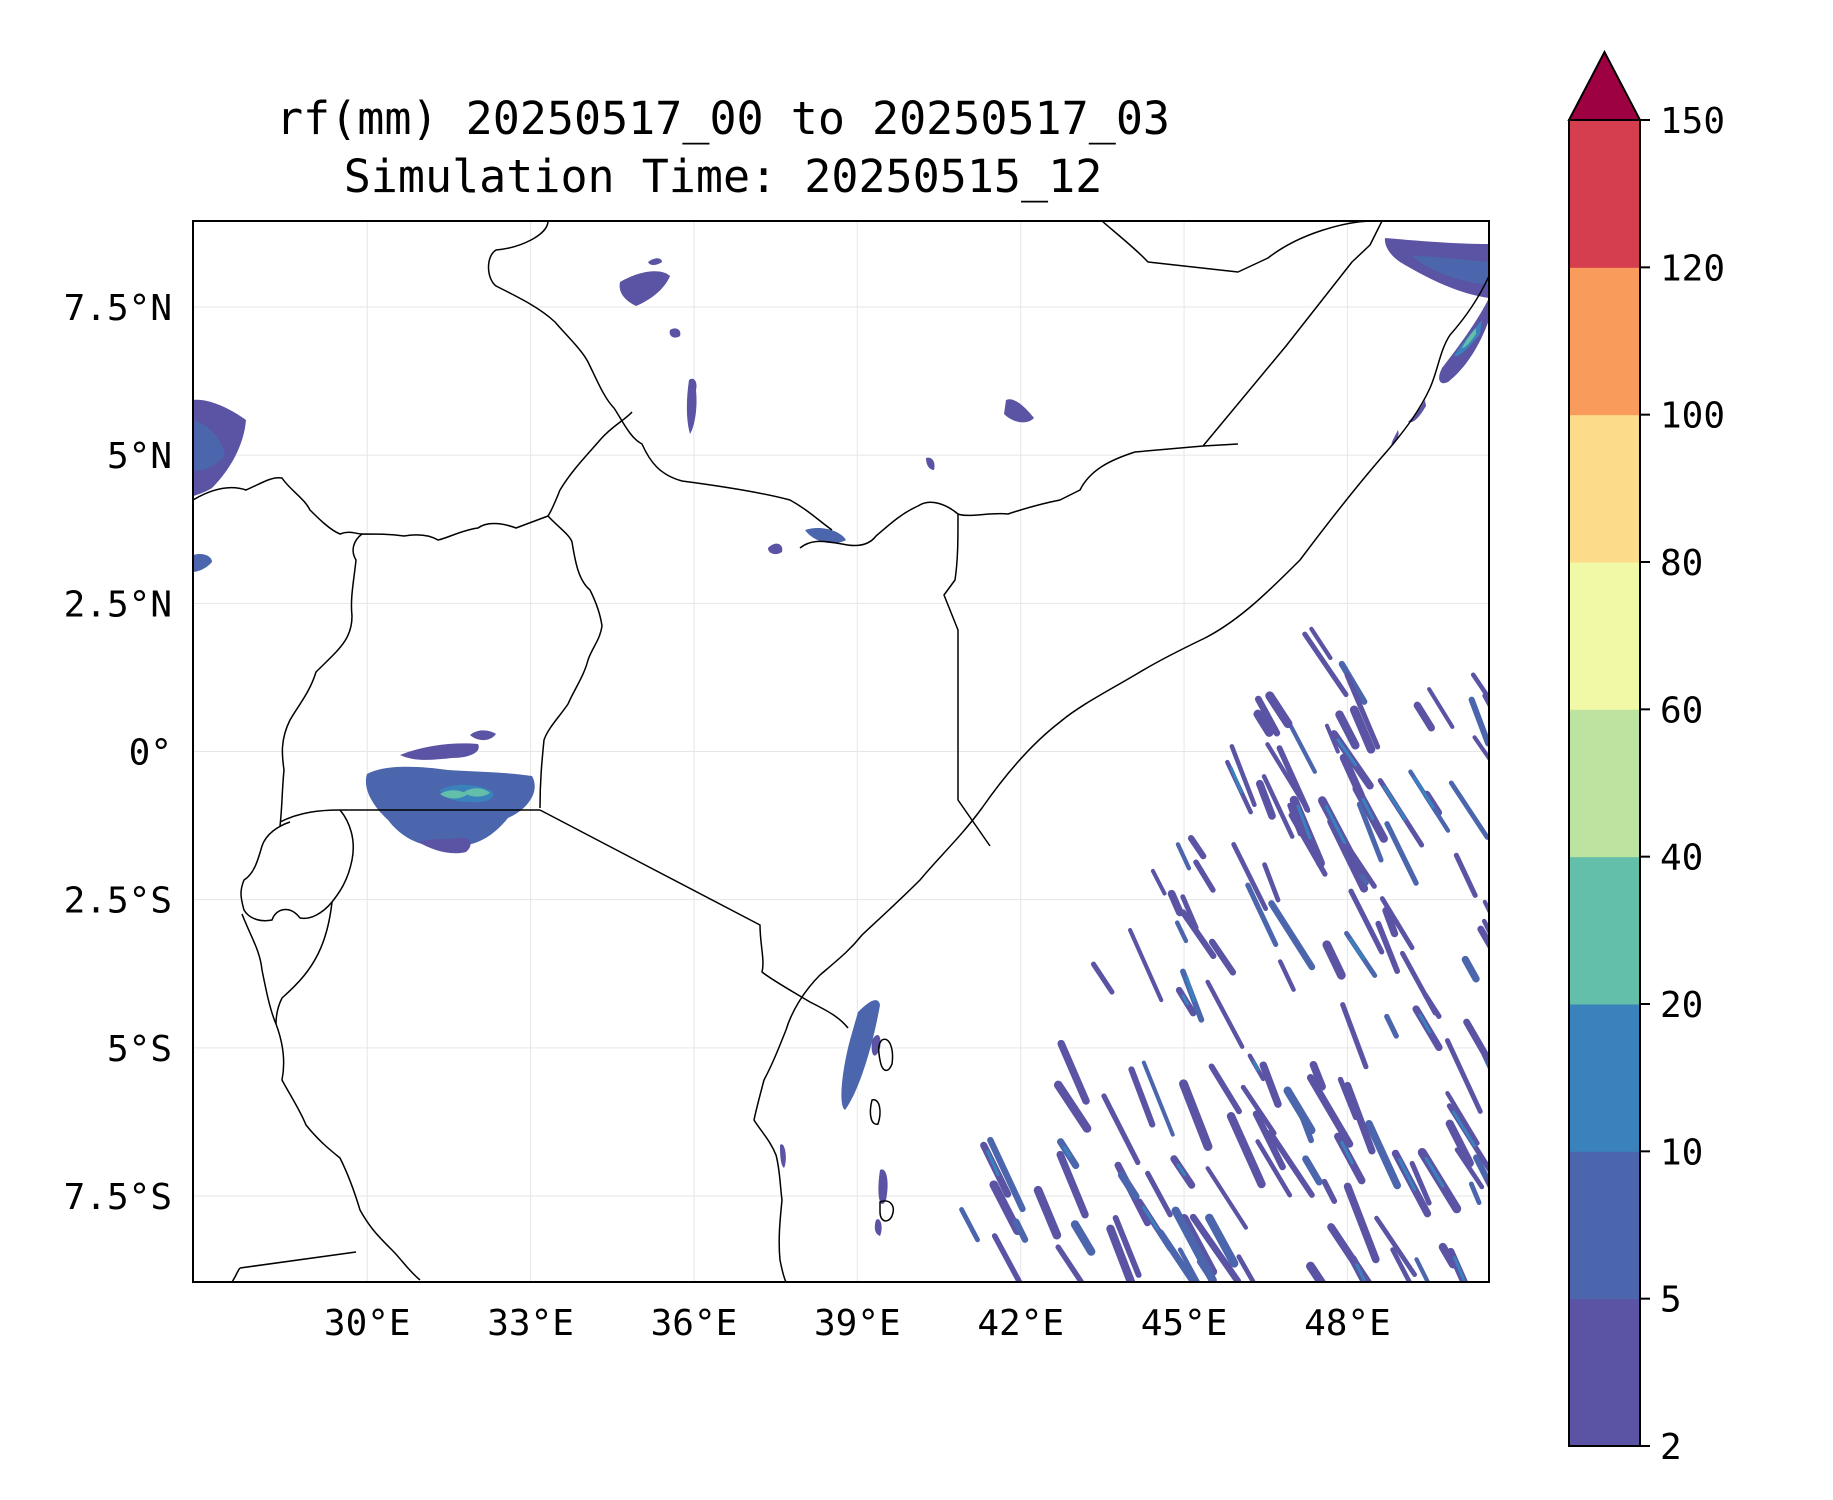 This screenshot has height=1500, width=1833. Describe the element at coordinates (530, 1323) in the screenshot. I see `lon-tick-label: 33°E` at that location.